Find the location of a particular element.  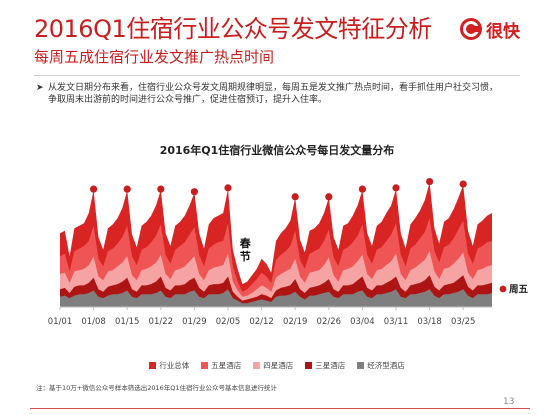

chart-legend: 行业总体 五星酒店 四星酒店 三星酒店 经济型酒店 is located at coordinates (277, 365).